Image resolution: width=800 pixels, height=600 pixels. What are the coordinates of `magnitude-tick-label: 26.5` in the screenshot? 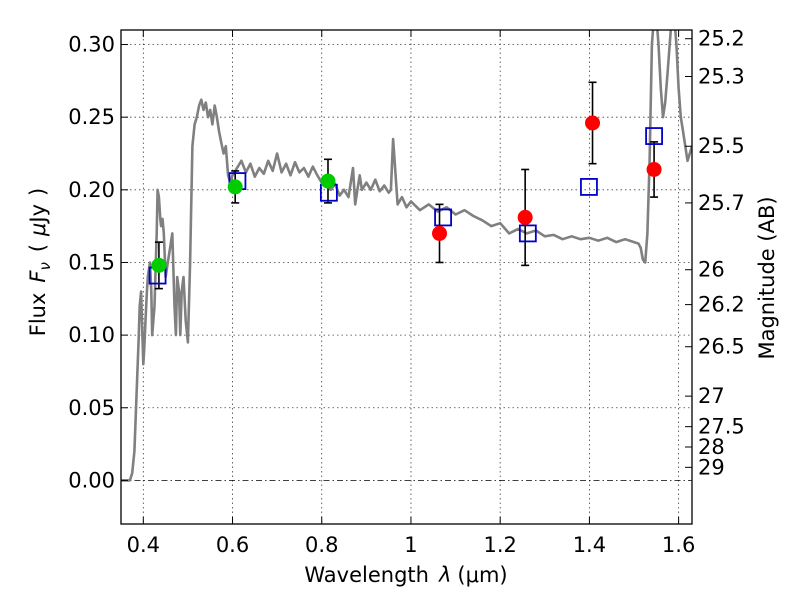 It's located at (721, 347).